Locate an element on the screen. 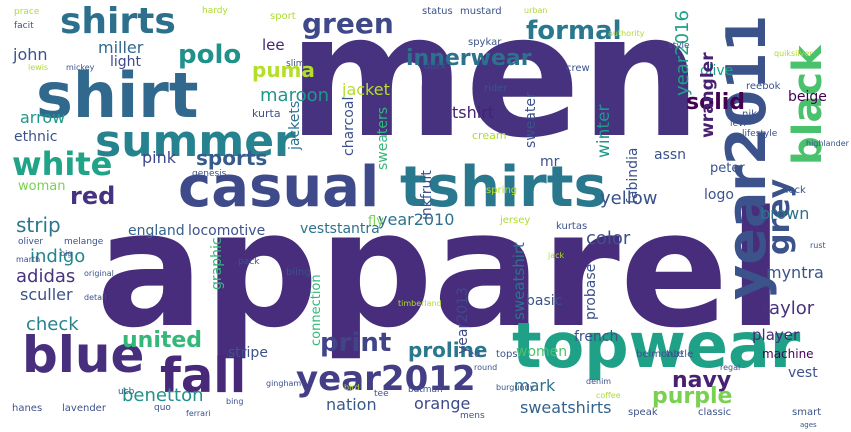 The image size is (851, 432). word-olive: olive is located at coordinates (717, 71).